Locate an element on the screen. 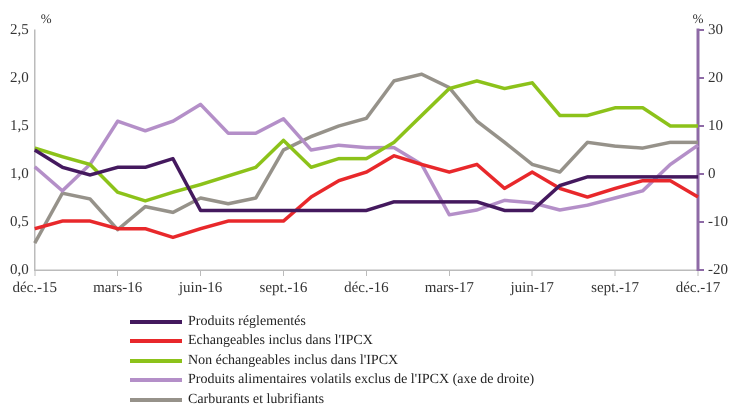 This screenshot has width=732, height=414. x-tick-label: déc.-17 is located at coordinates (698, 288).